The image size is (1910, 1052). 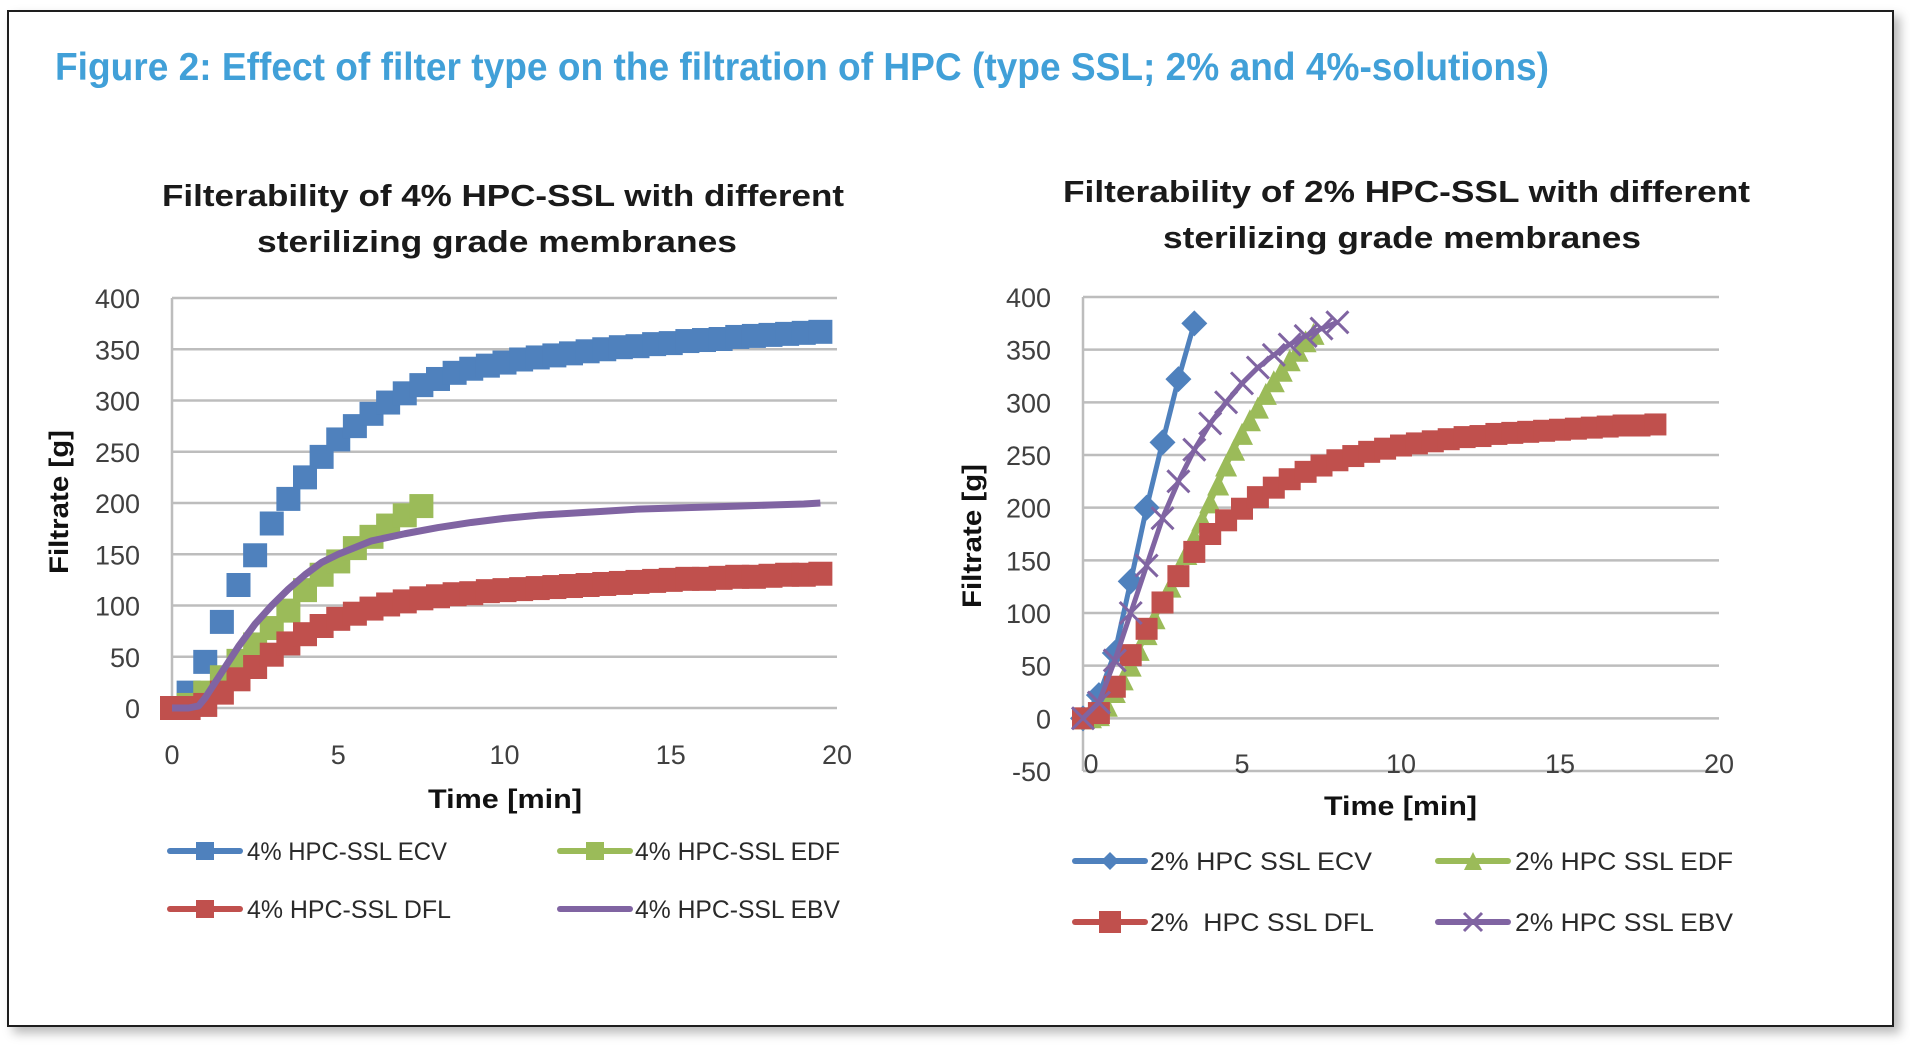 I want to click on legend-item-dfl: 4% HPC-SSL DFL, so click(x=309, y=910).